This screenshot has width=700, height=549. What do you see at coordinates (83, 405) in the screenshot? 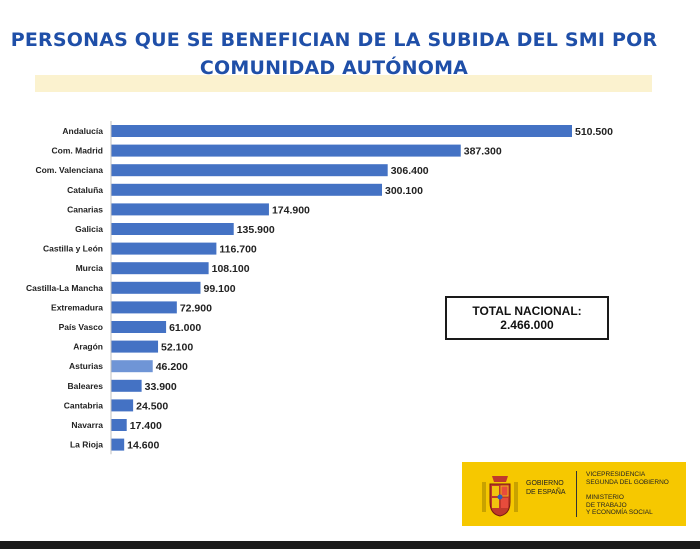
I see `category-label: Cantabria` at bounding box center [83, 405].